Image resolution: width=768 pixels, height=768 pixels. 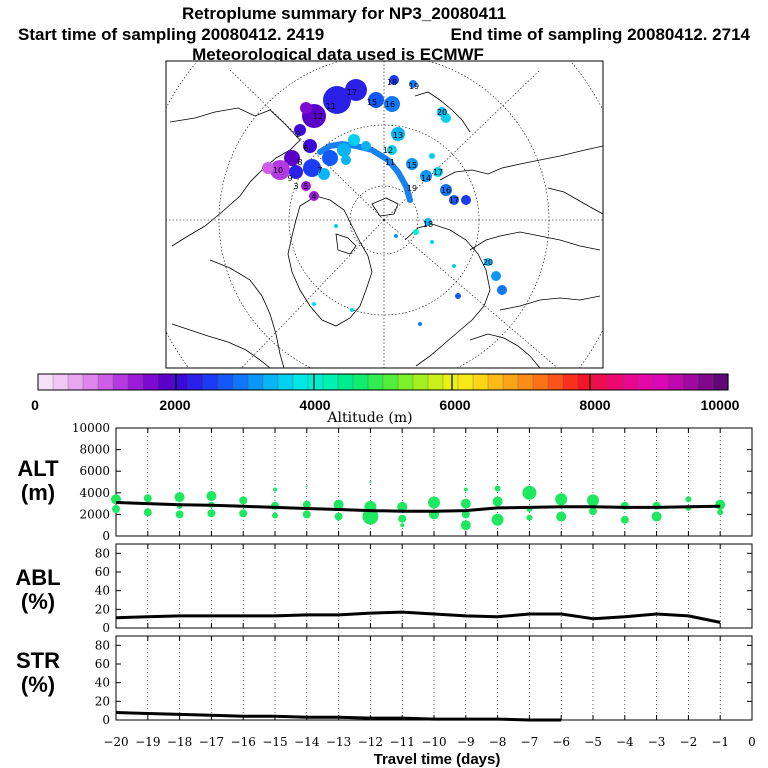 What do you see at coordinates (174, 405) in the screenshot?
I see `colorbar-tick-label: 2000` at bounding box center [174, 405].